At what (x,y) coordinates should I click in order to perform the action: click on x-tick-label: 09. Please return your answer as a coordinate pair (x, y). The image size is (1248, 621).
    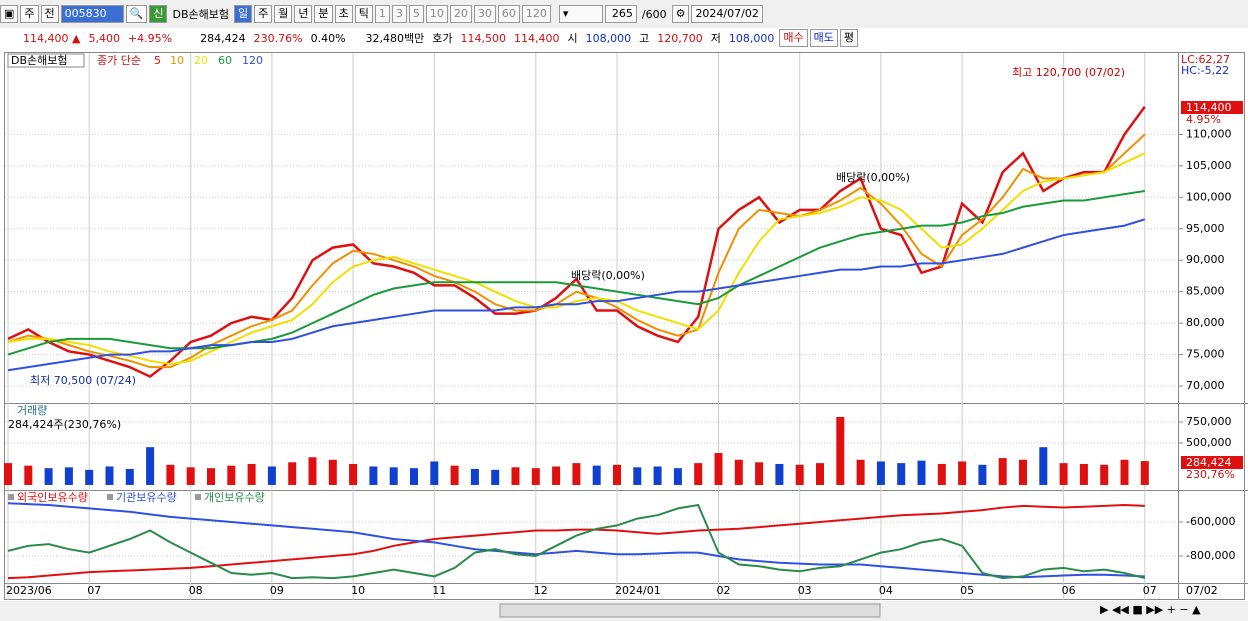
    Looking at the image, I should click on (277, 590).